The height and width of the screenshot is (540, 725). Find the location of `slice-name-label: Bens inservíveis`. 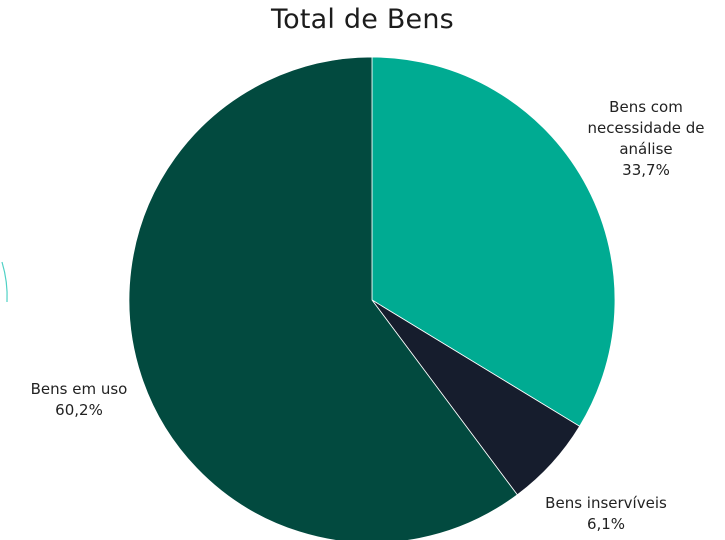

slice-name-label: Bens inservíveis is located at coordinates (606, 503).